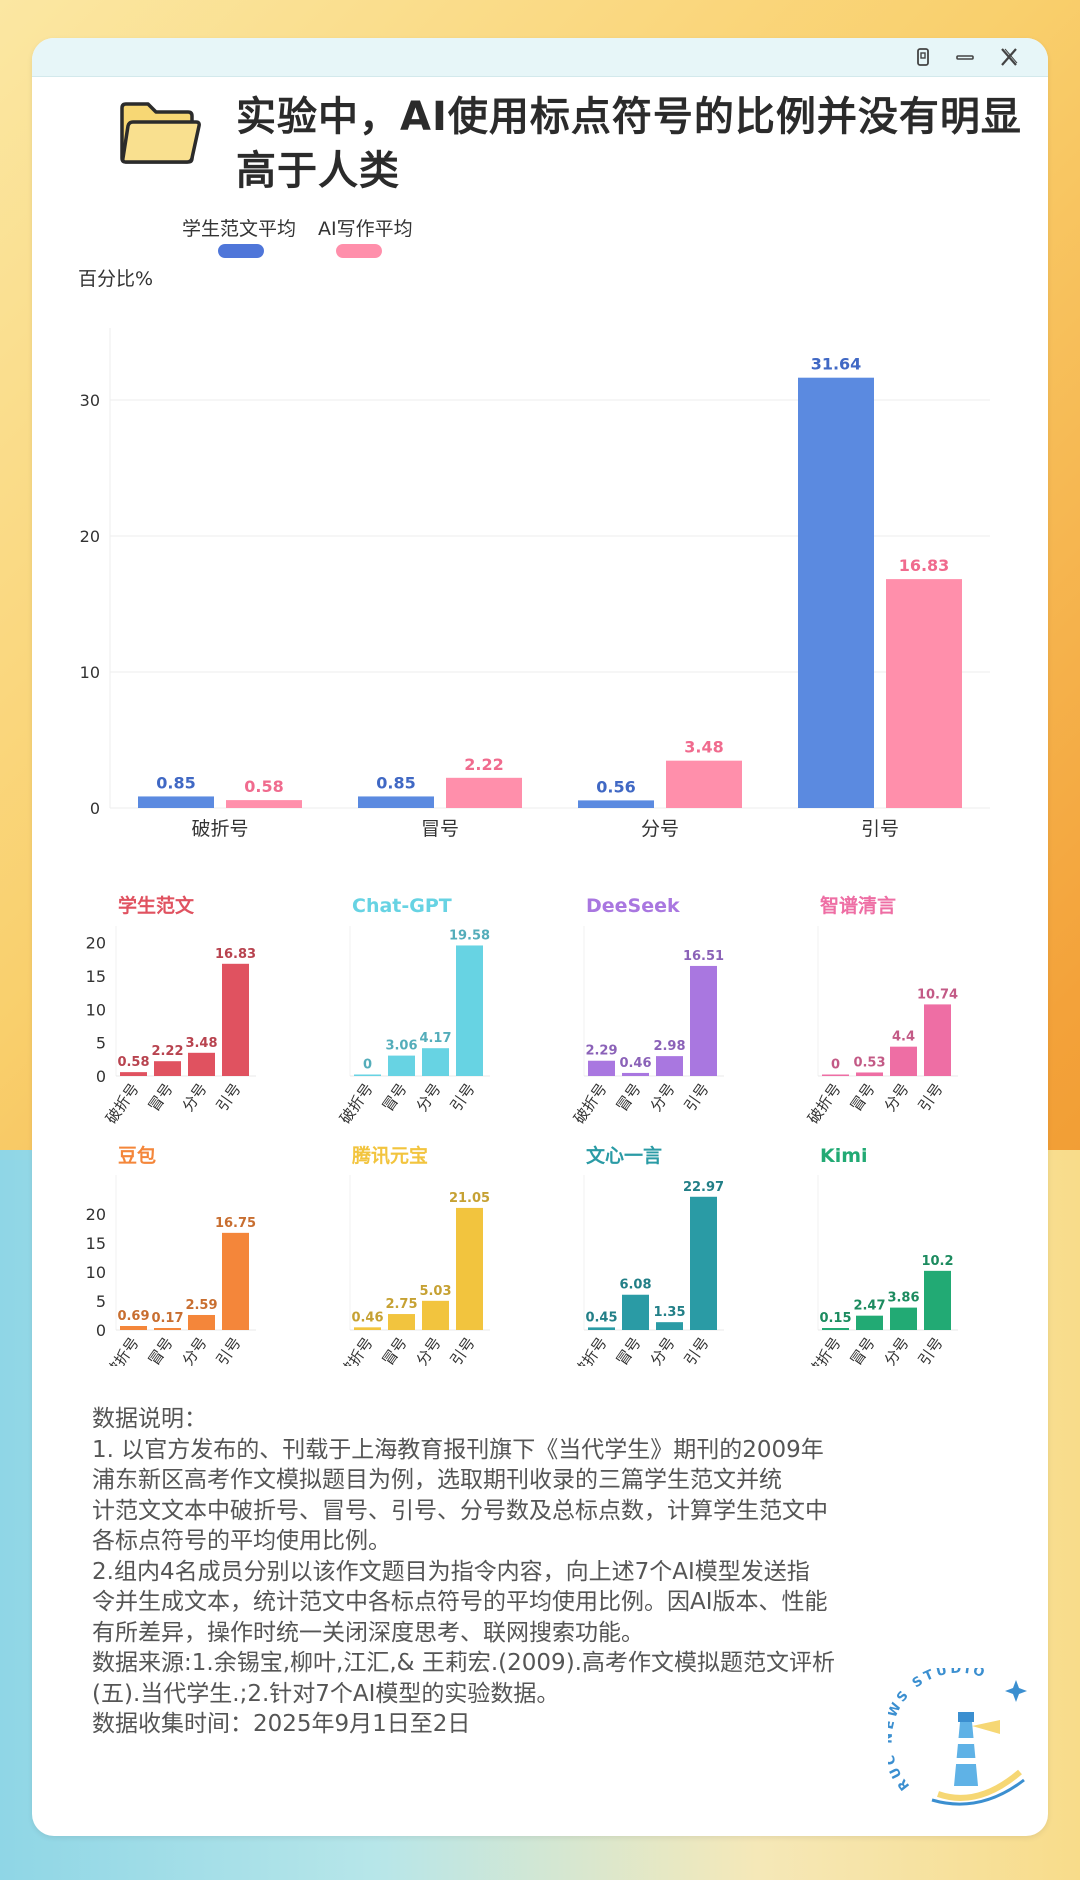  What do you see at coordinates (235, 954) in the screenshot?
I see `model-bar-value-label: 16.83` at bounding box center [235, 954].